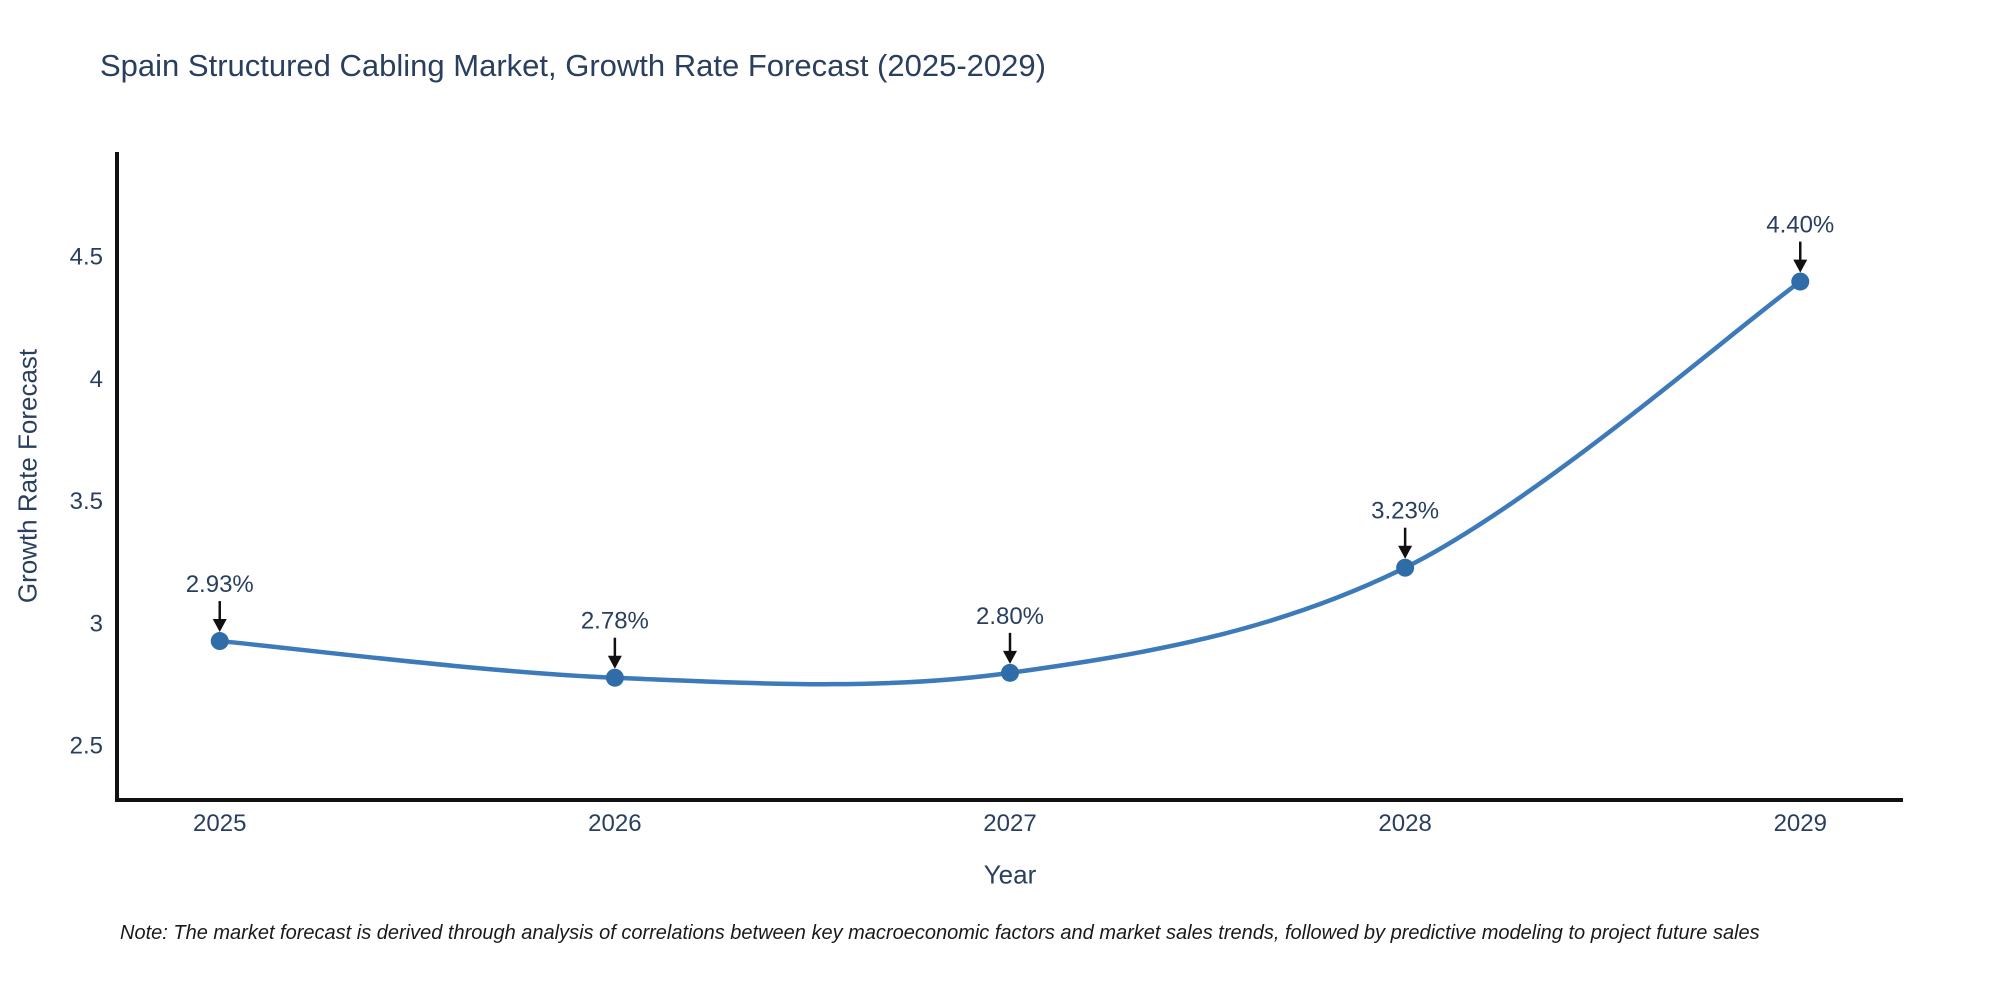 The height and width of the screenshot is (1000, 2000). I want to click on x-tick-label: 2028, so click(1404, 823).